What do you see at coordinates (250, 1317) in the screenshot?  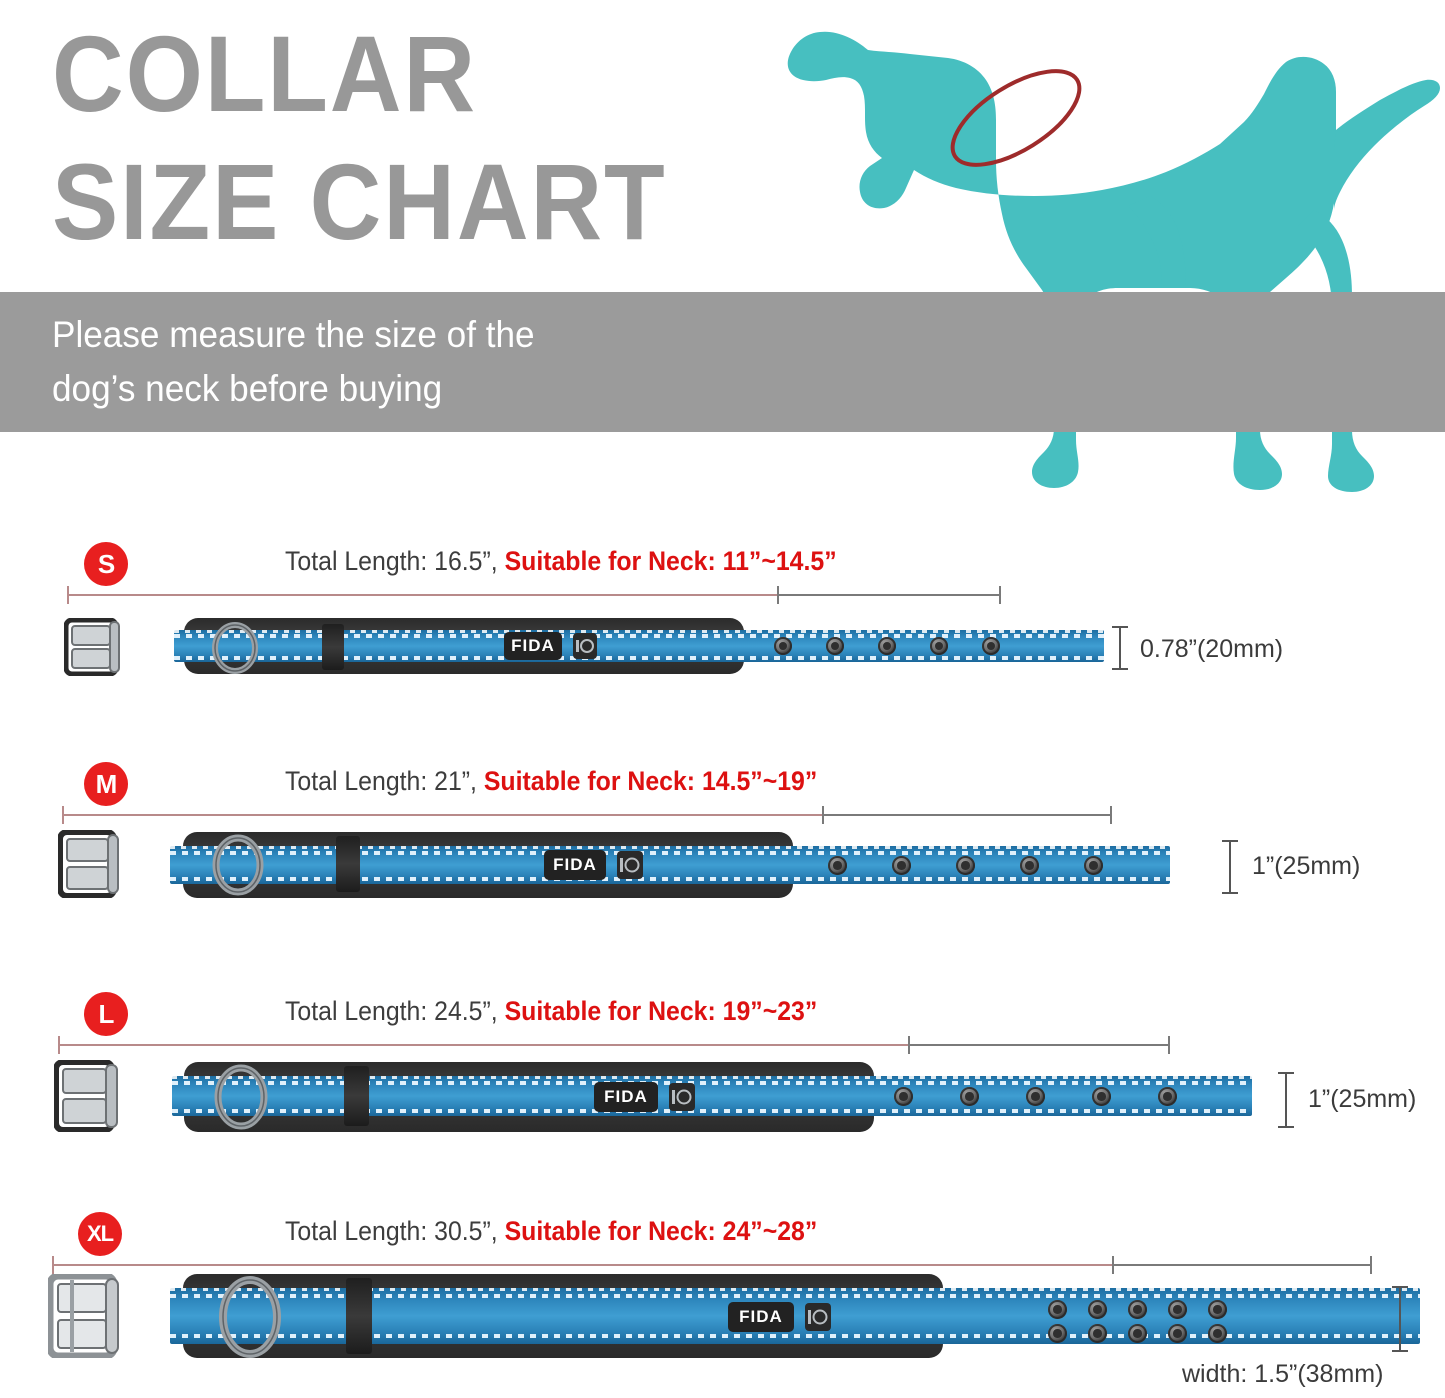 I see `d-ring-xl` at bounding box center [250, 1317].